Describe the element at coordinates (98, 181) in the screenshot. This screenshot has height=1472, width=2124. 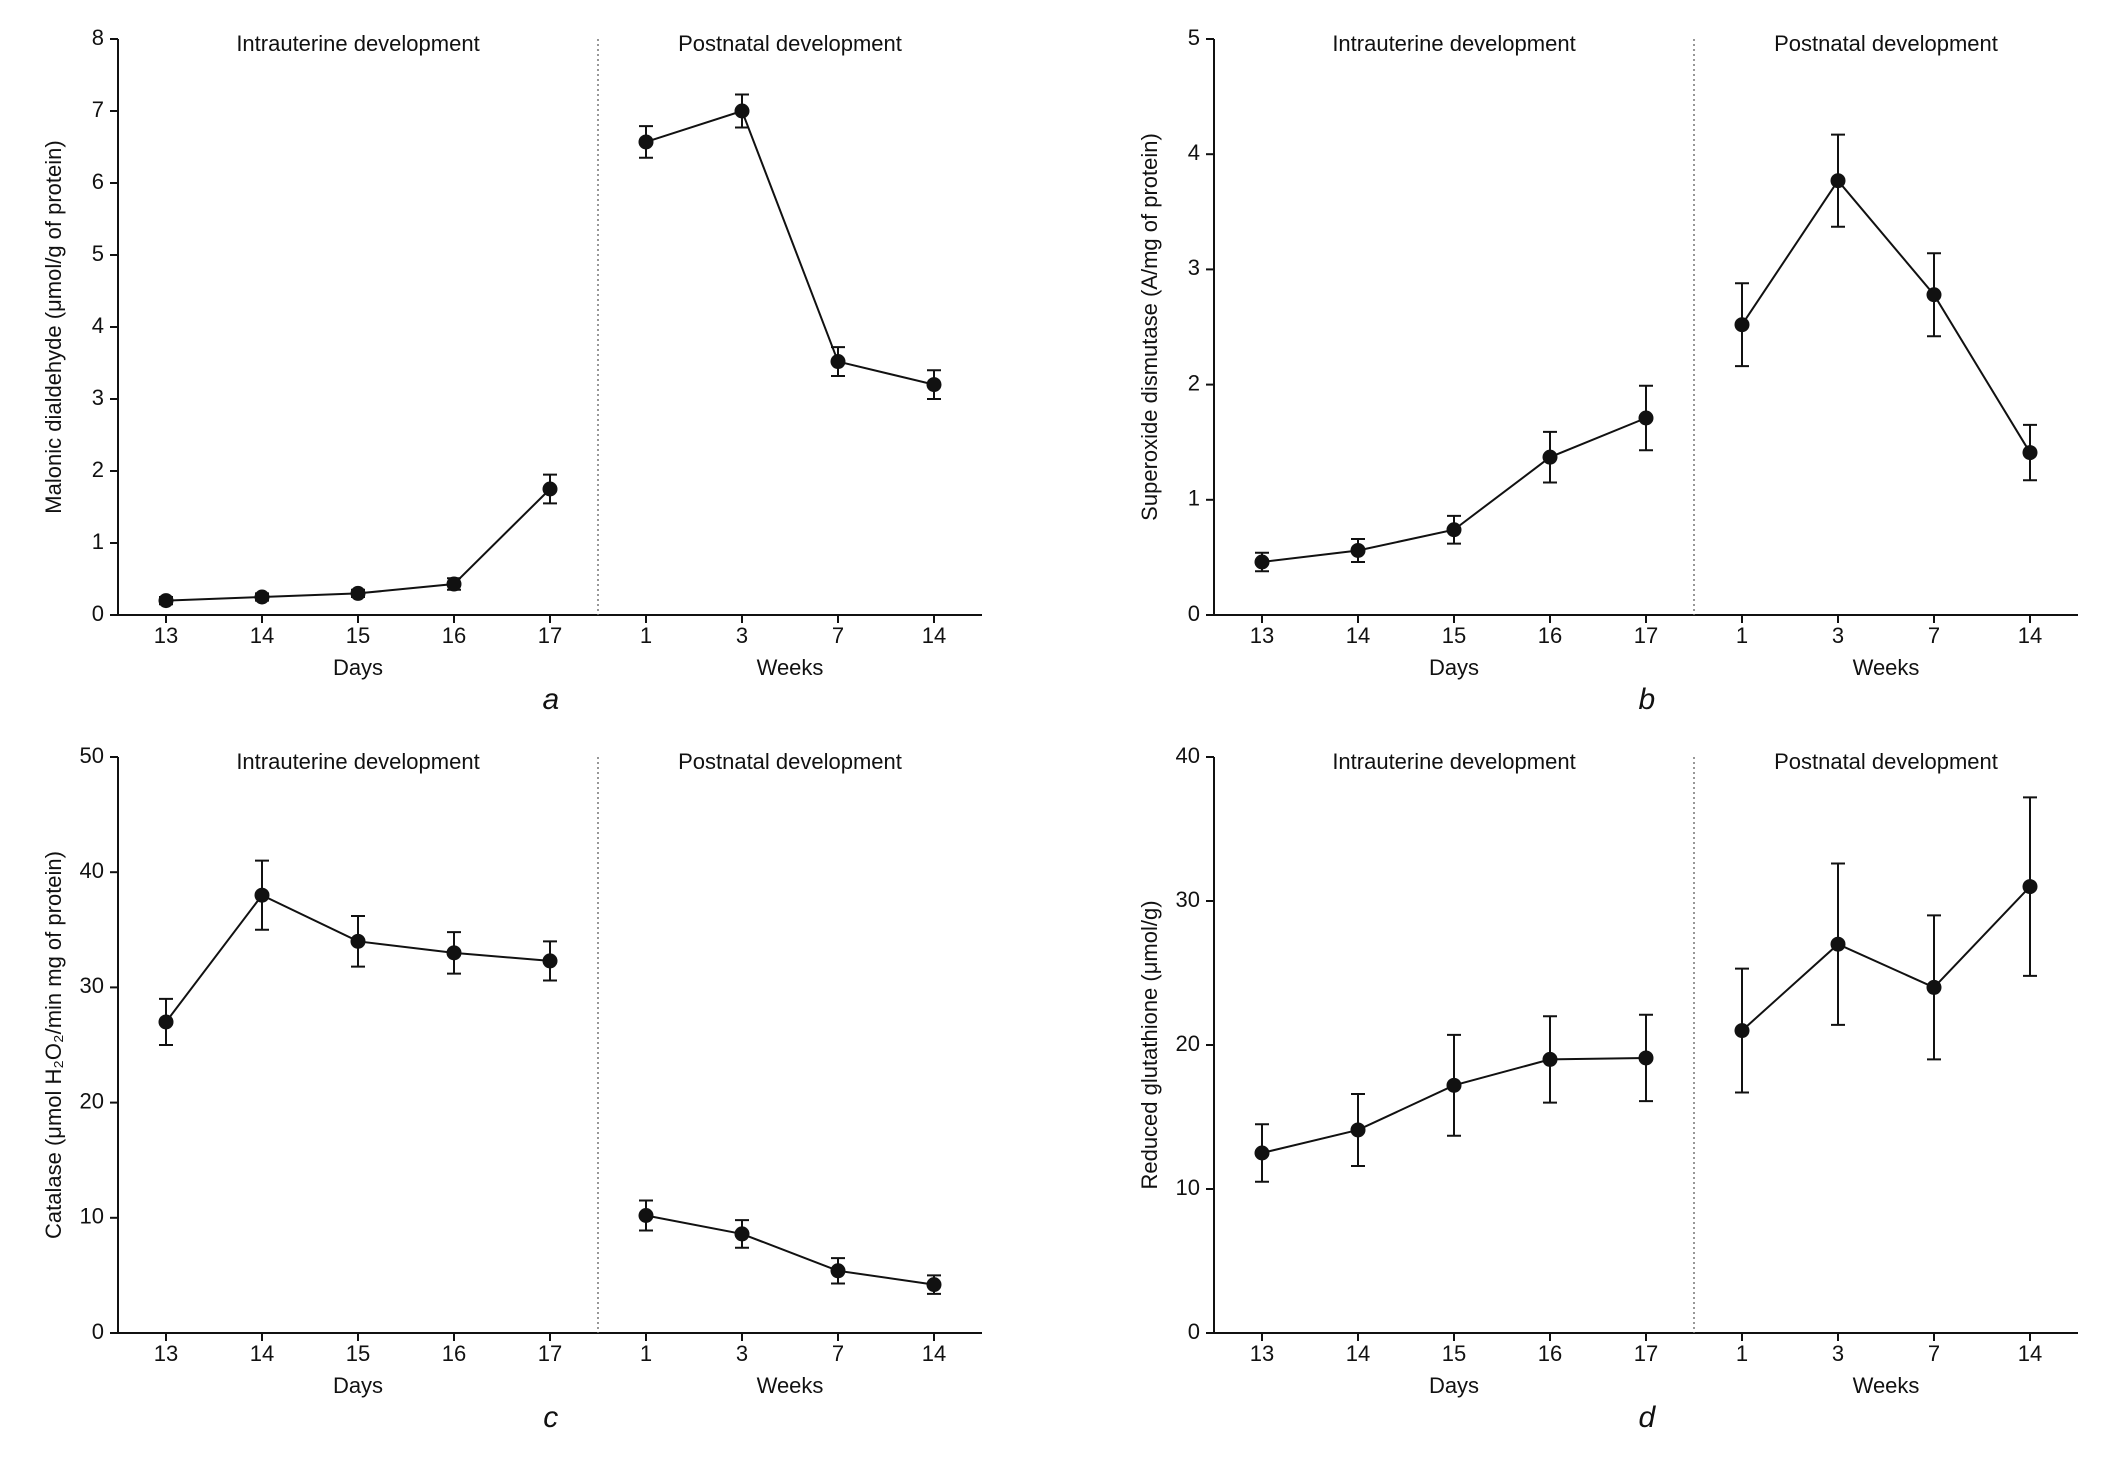
I see `y-tick-label: 6` at that location.